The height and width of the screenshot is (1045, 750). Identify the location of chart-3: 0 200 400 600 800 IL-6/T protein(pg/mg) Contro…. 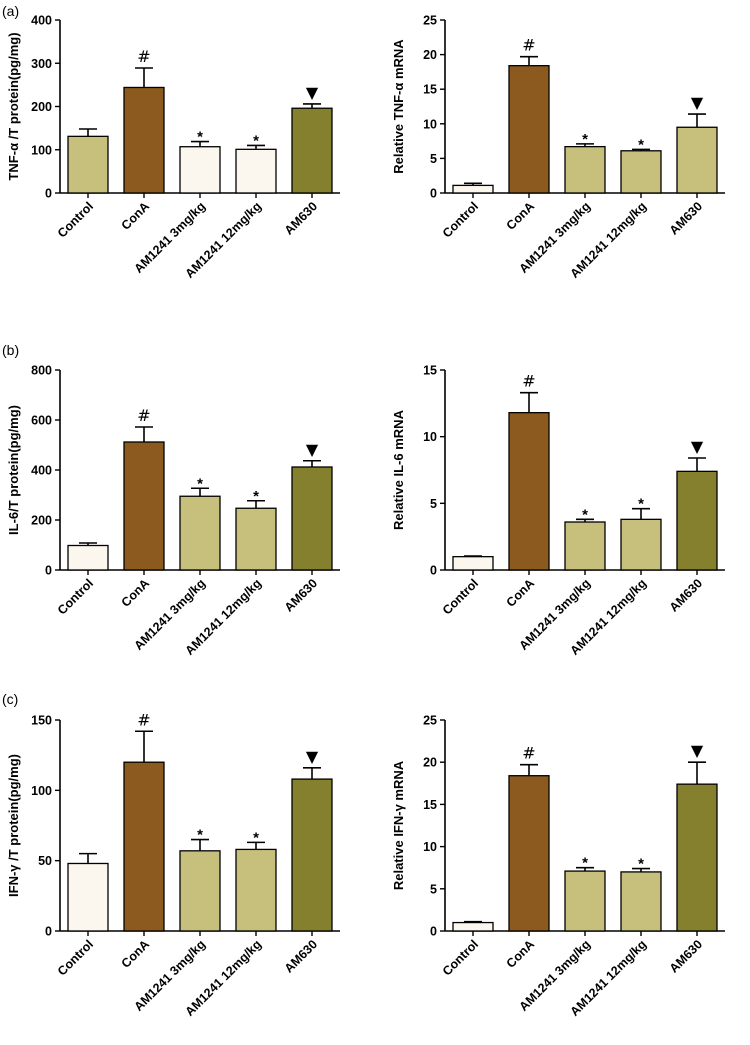
(173, 511).